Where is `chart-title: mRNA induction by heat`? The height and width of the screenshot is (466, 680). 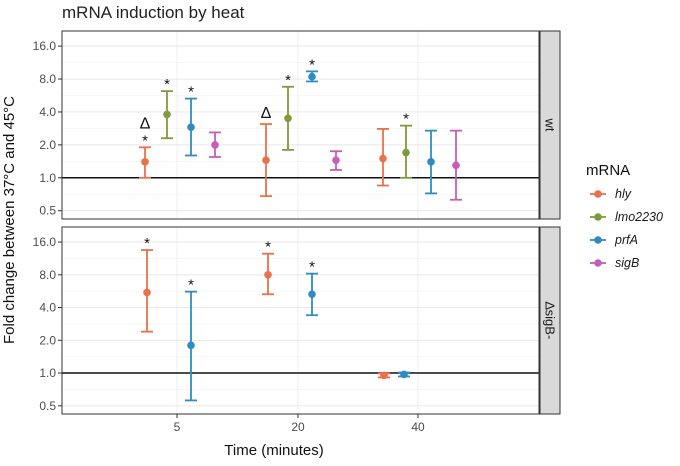
chart-title: mRNA induction by heat is located at coordinates (153, 12).